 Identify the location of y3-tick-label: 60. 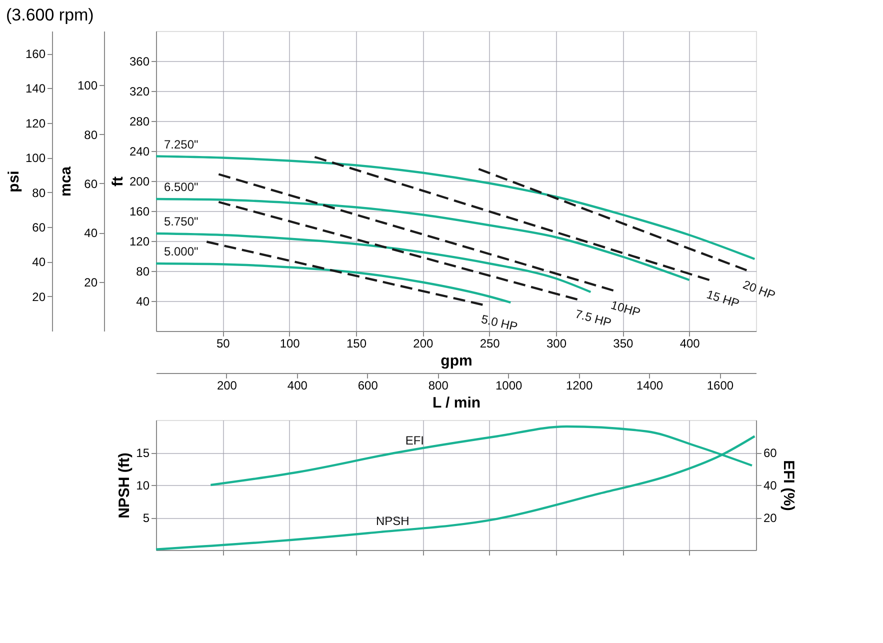
(91, 183).